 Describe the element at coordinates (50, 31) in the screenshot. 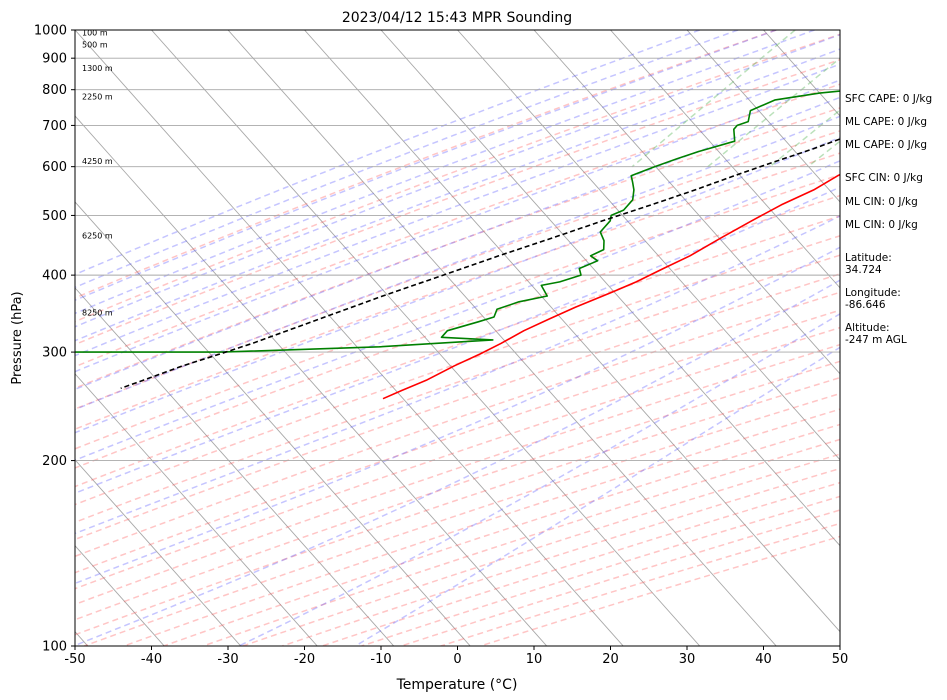

I see `y-tick-label: 1000` at that location.